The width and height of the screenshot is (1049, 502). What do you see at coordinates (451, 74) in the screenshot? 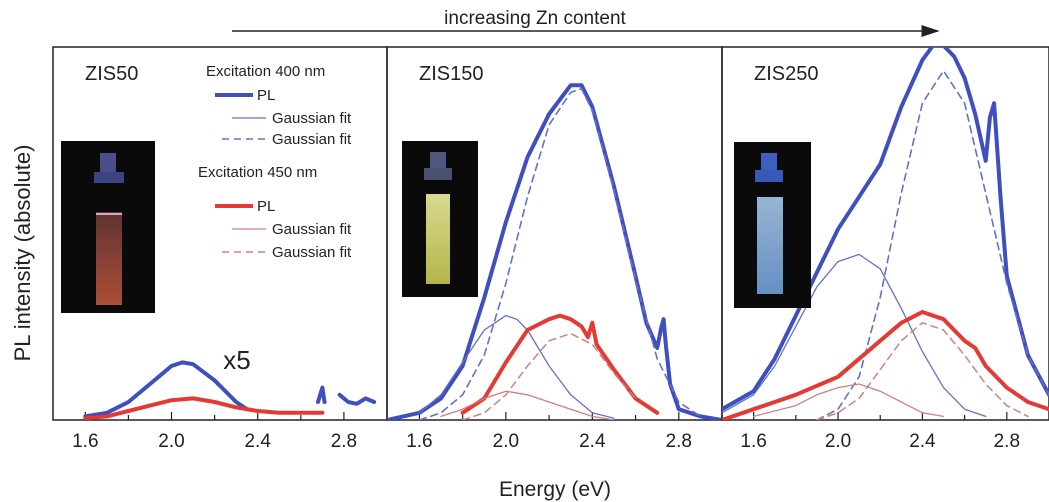
I see `panel-title: ZIS150` at bounding box center [451, 74].